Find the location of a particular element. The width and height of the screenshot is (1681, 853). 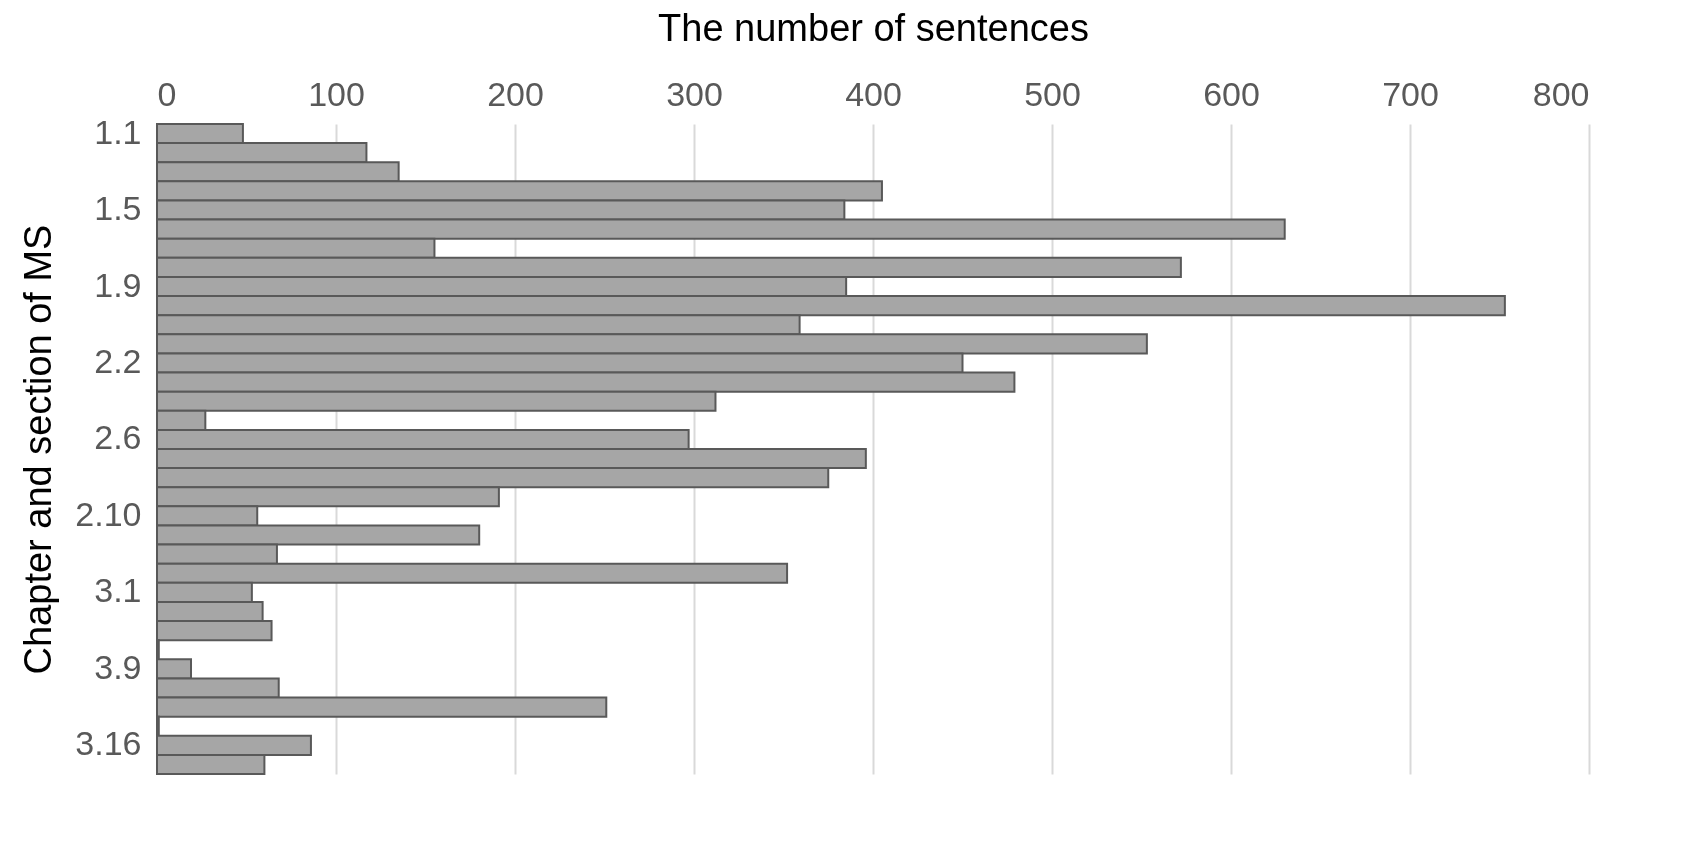

y-tick-label: 1.5 is located at coordinates (118, 208).